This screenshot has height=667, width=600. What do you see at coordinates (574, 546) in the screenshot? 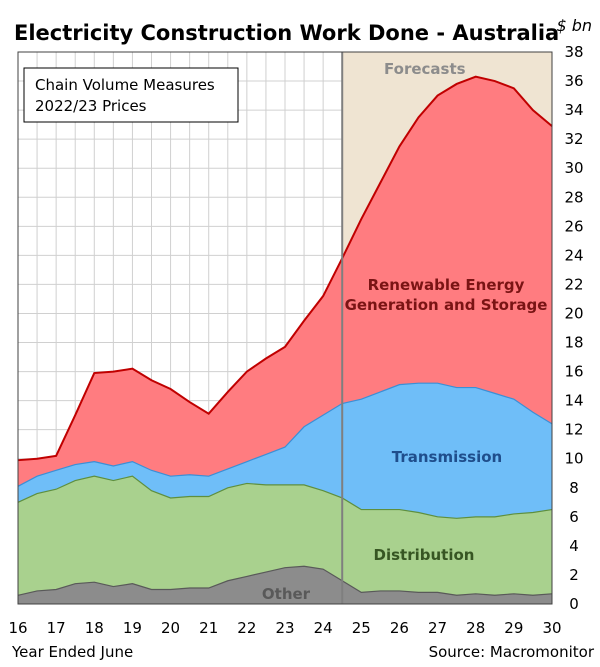
I see `y-tick-label: 4` at bounding box center [574, 546].